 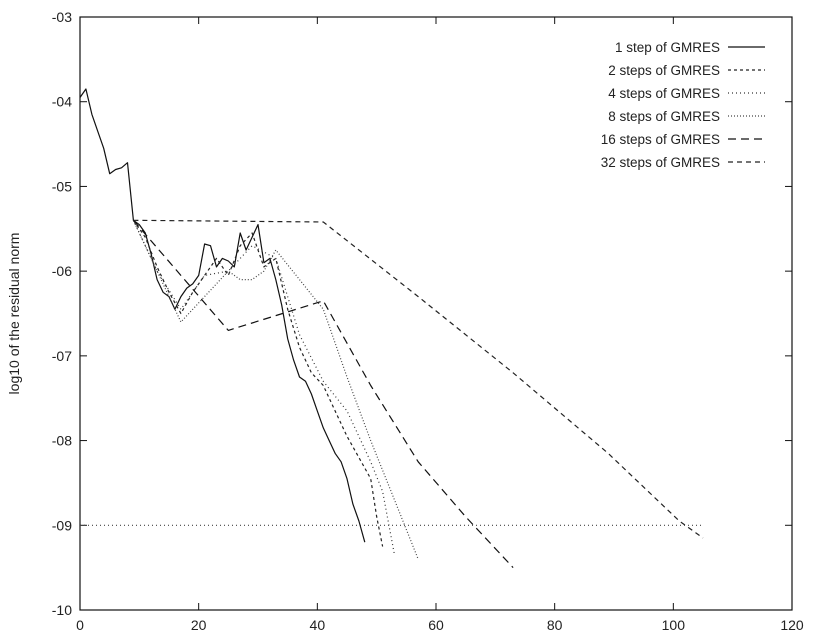 What do you see at coordinates (62, 271) in the screenshot?
I see `y-tick-label: -06` at bounding box center [62, 271].